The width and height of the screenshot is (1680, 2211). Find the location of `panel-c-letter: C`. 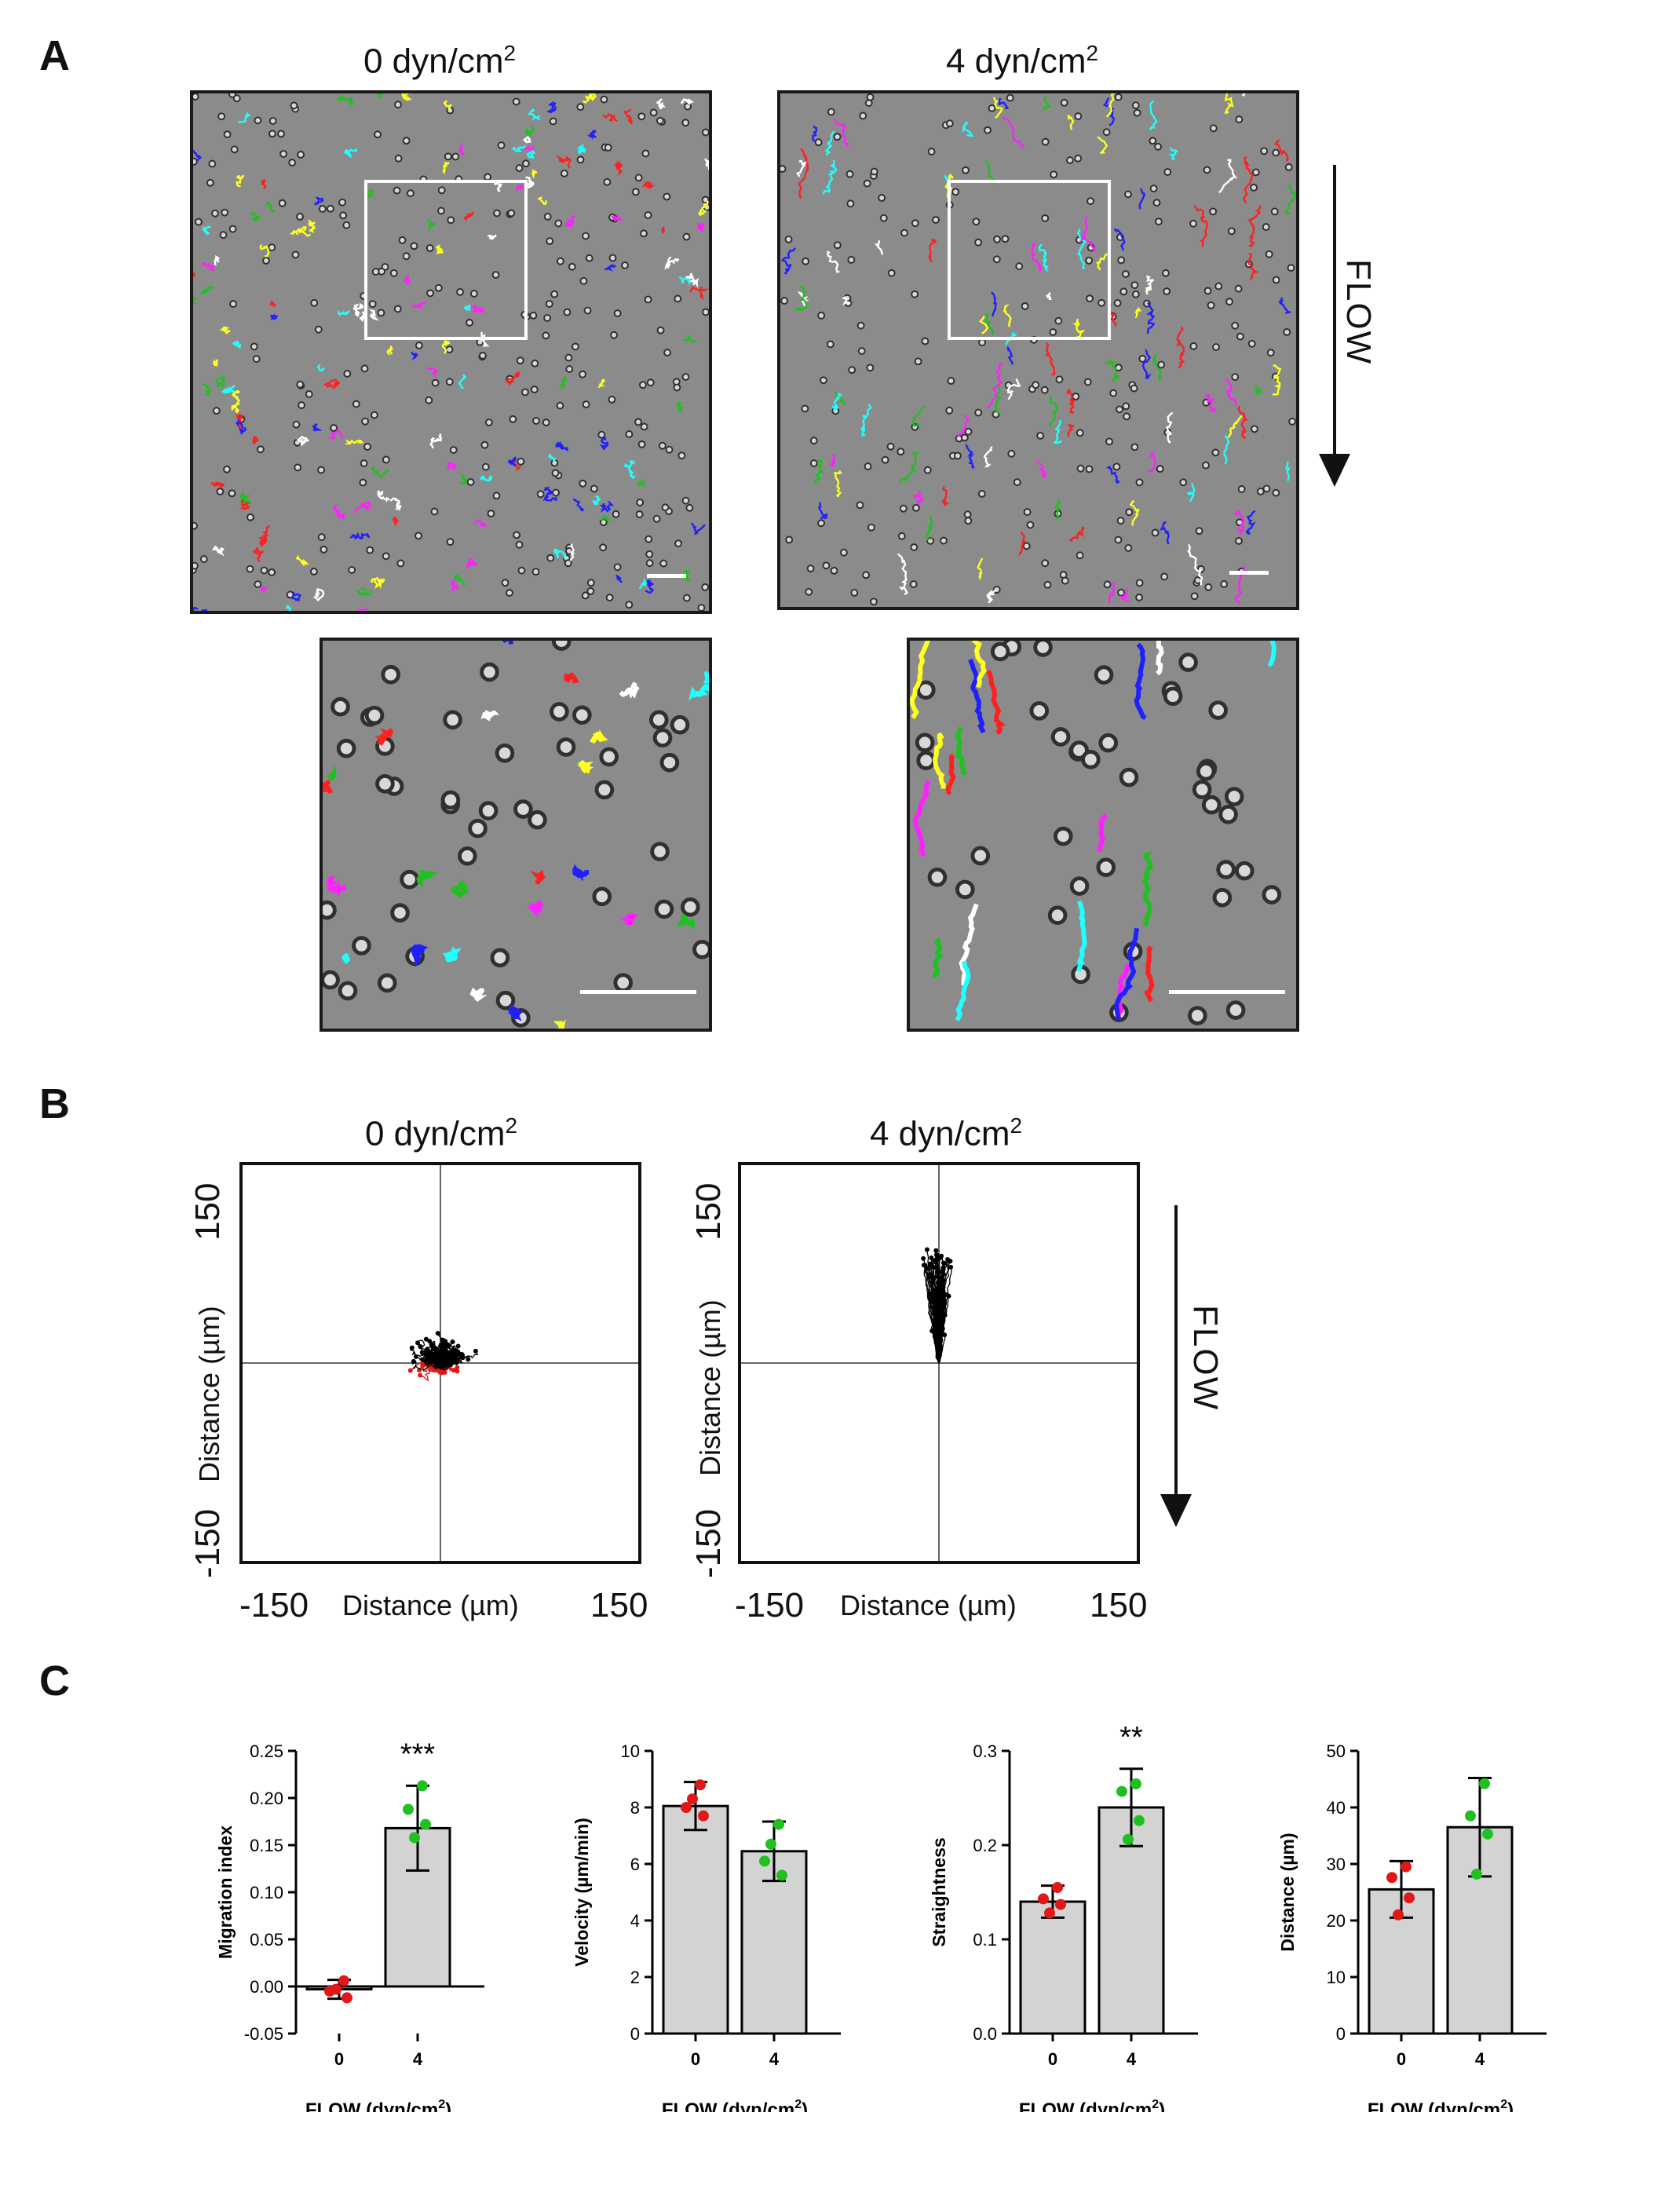

panel-c-letter: C is located at coordinates (54, 1681).